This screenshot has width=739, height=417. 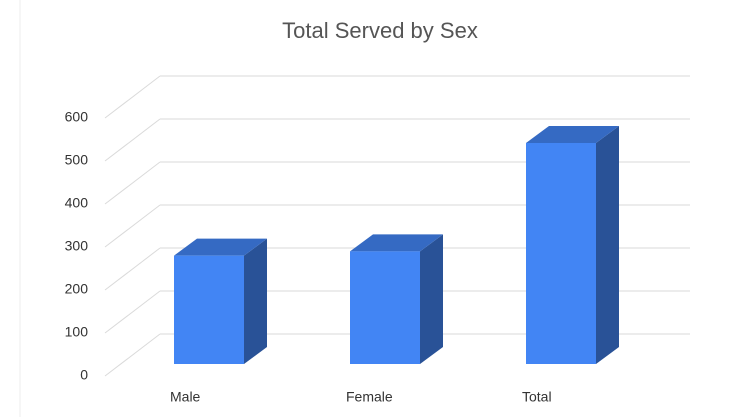 I want to click on y-tick-label: 300, so click(x=77, y=246).